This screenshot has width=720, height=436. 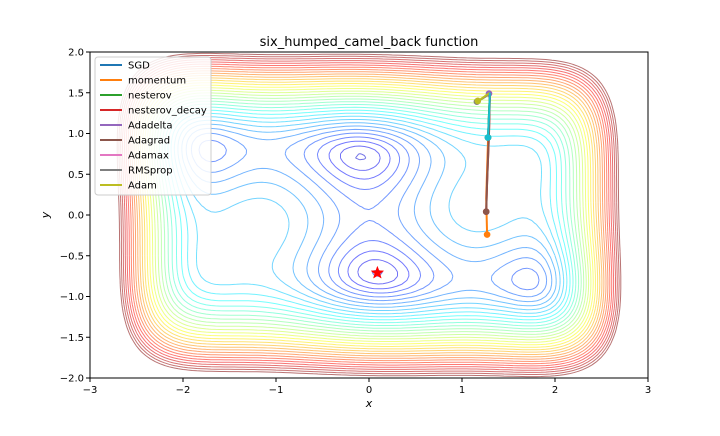 I want to click on y-tick-label: 2.0, so click(x=76, y=53).